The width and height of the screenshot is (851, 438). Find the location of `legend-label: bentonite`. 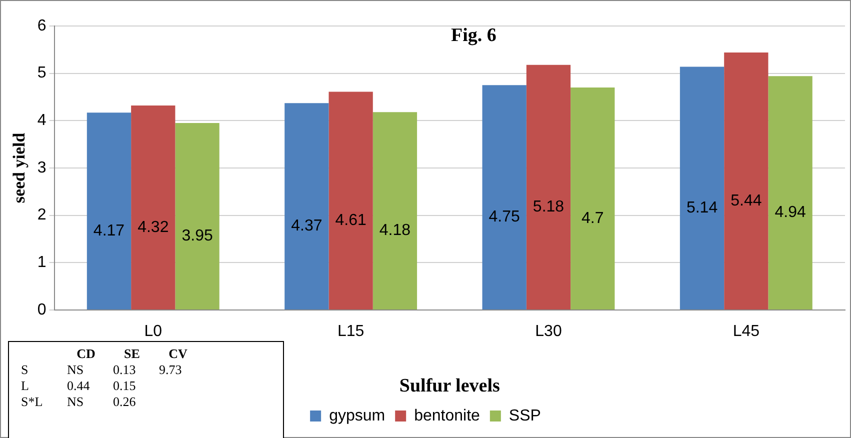

legend-label: bentonite is located at coordinates (447, 415).